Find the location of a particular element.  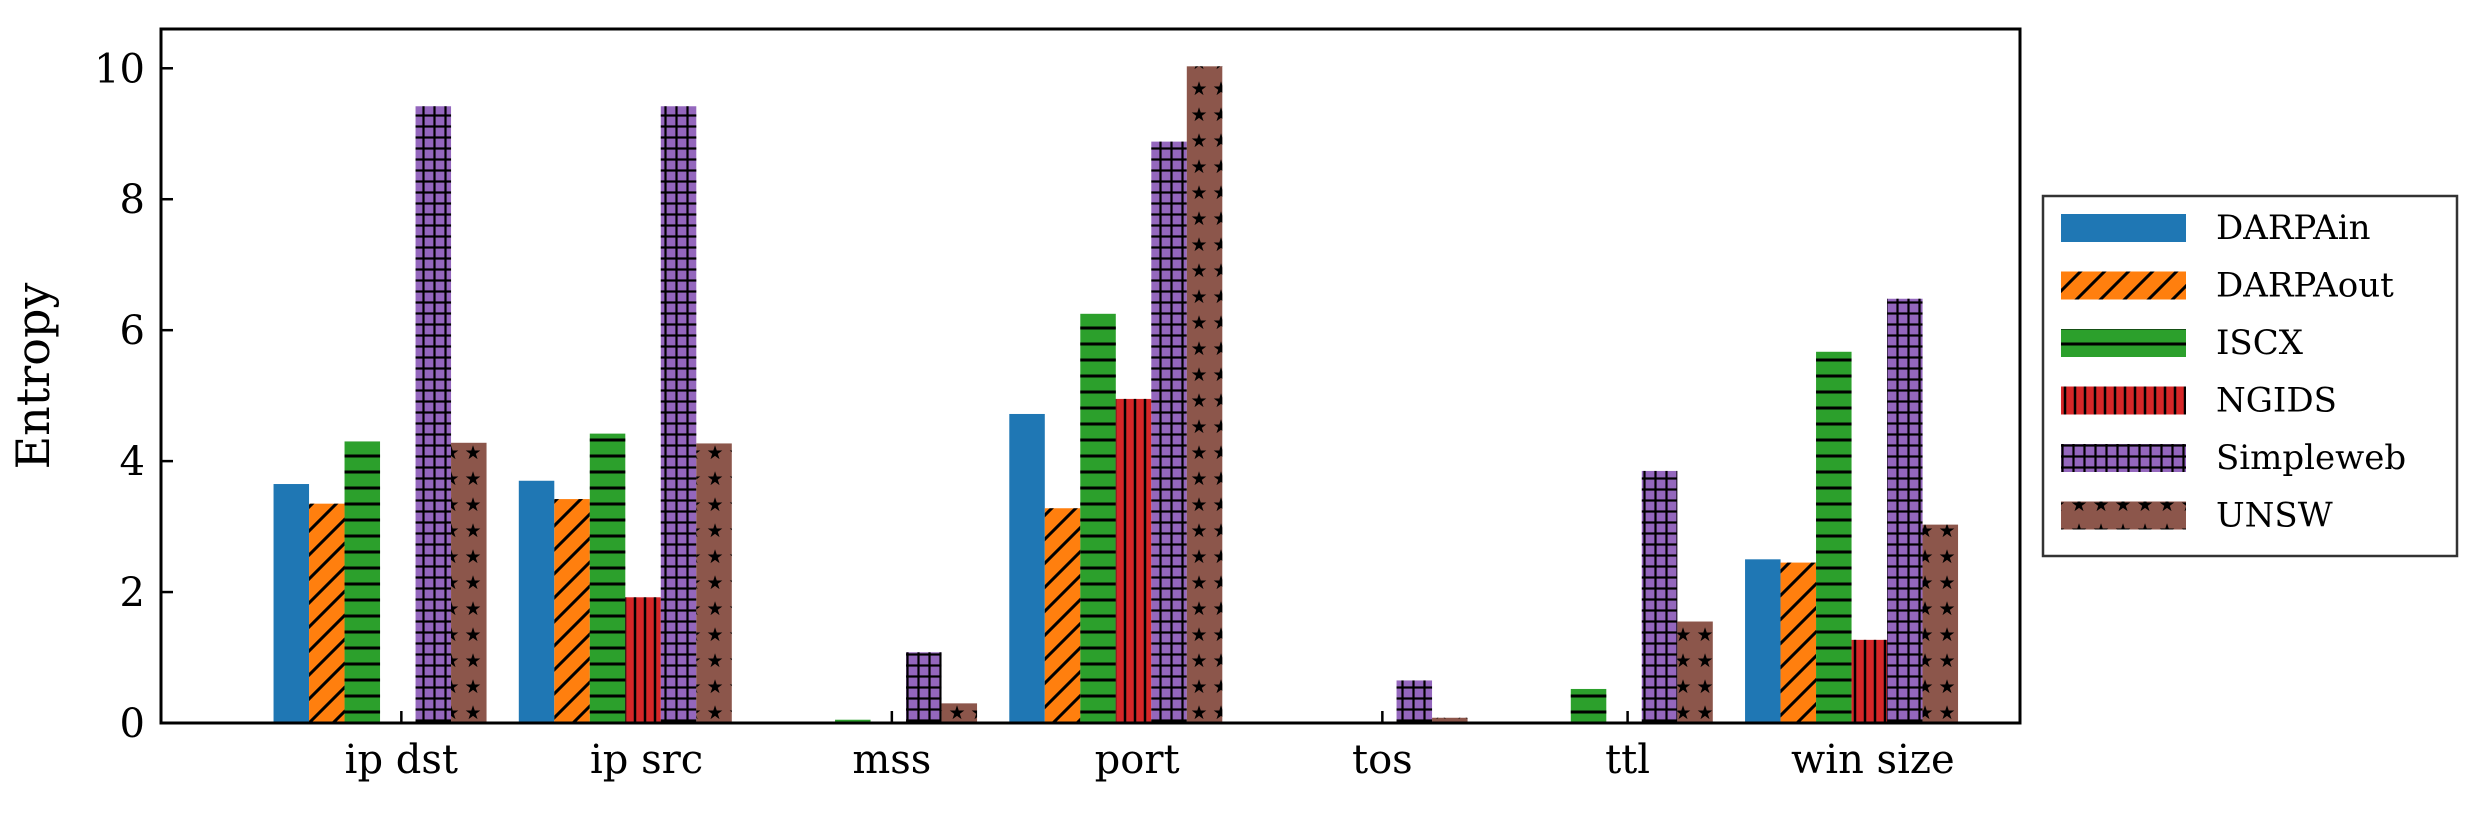

bar-darpaout-port-hatch is located at coordinates (1062, 615).